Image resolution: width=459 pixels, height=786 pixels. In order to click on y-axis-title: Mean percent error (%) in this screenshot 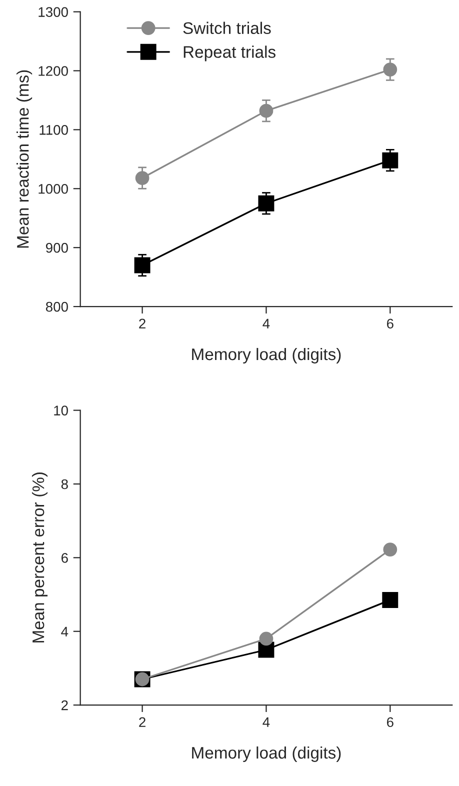, I will do `click(40, 557)`.